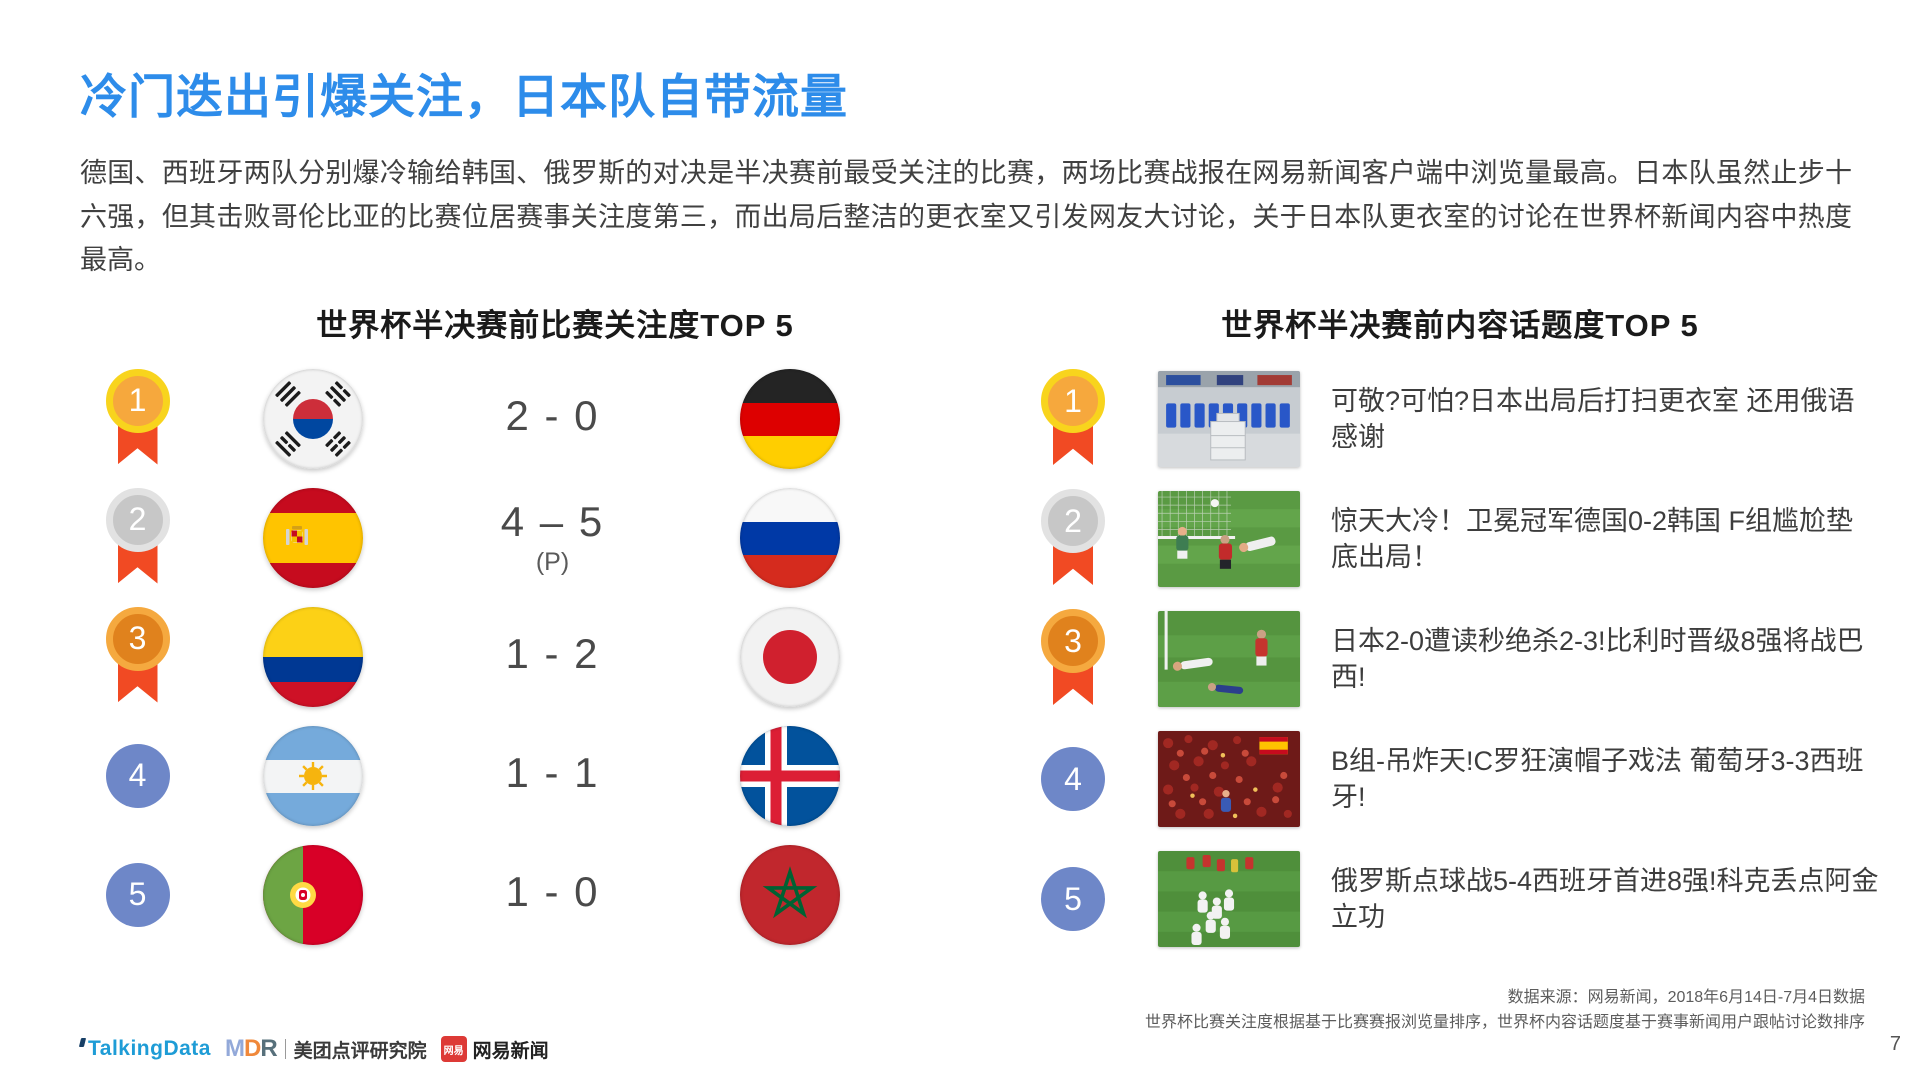 The width and height of the screenshot is (1921, 1080). Describe the element at coordinates (1597, 778) in the screenshot. I see `topic-headline: B组-吊炸天!C罗狂演帽子戏法 葡萄牙3-3西班牙!` at that location.